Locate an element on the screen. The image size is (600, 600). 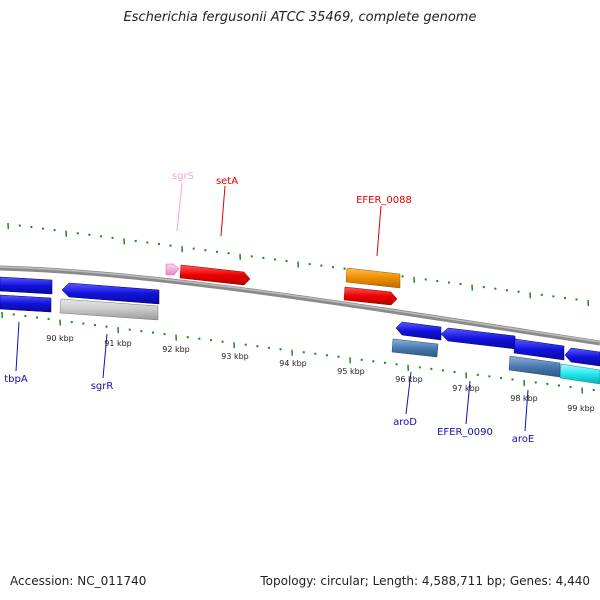
gene-sgrR-arrow is located at coordinates (110, 293).